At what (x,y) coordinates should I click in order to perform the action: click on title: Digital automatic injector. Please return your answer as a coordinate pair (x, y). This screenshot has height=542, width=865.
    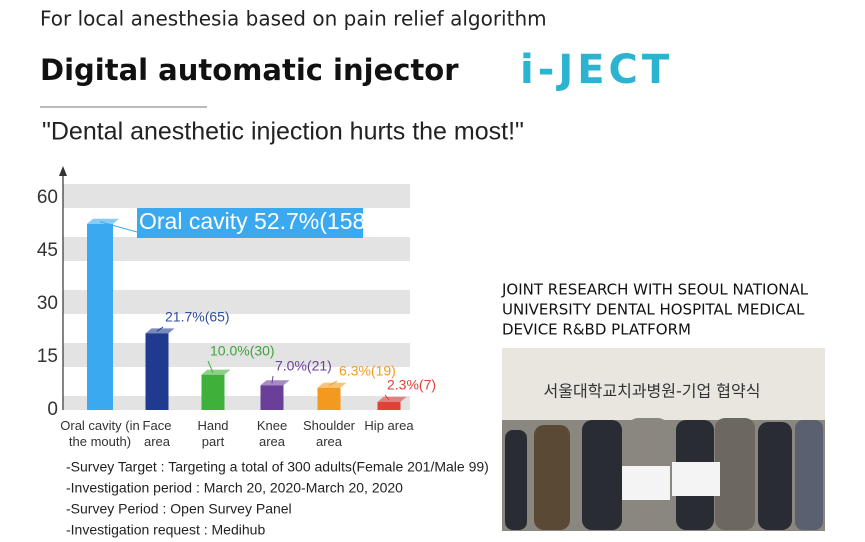
    Looking at the image, I should click on (249, 70).